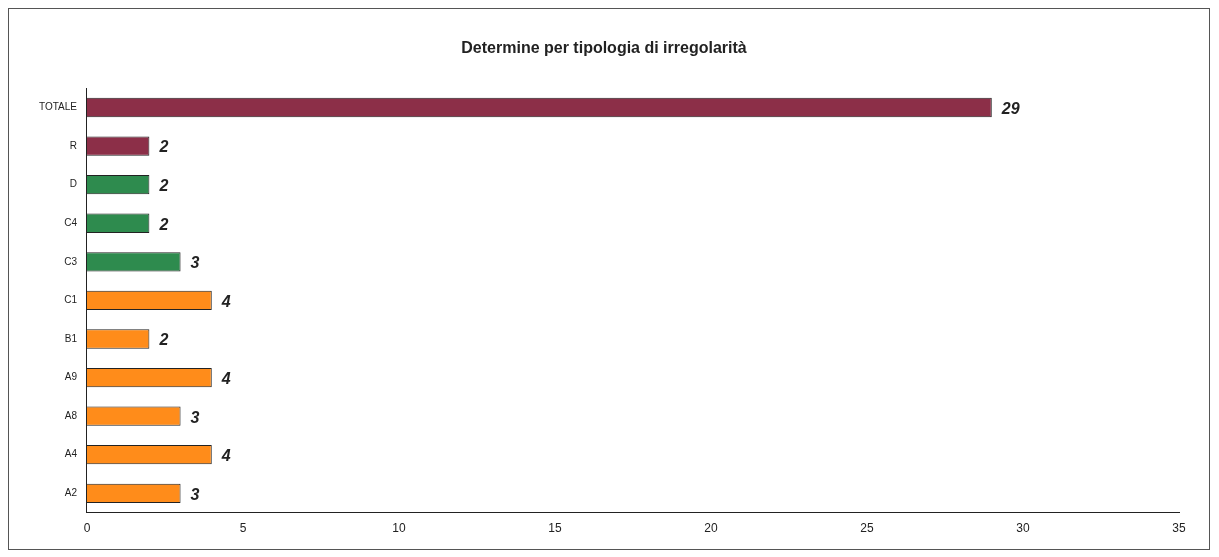  I want to click on y-tick-label: A2, so click(71, 493).